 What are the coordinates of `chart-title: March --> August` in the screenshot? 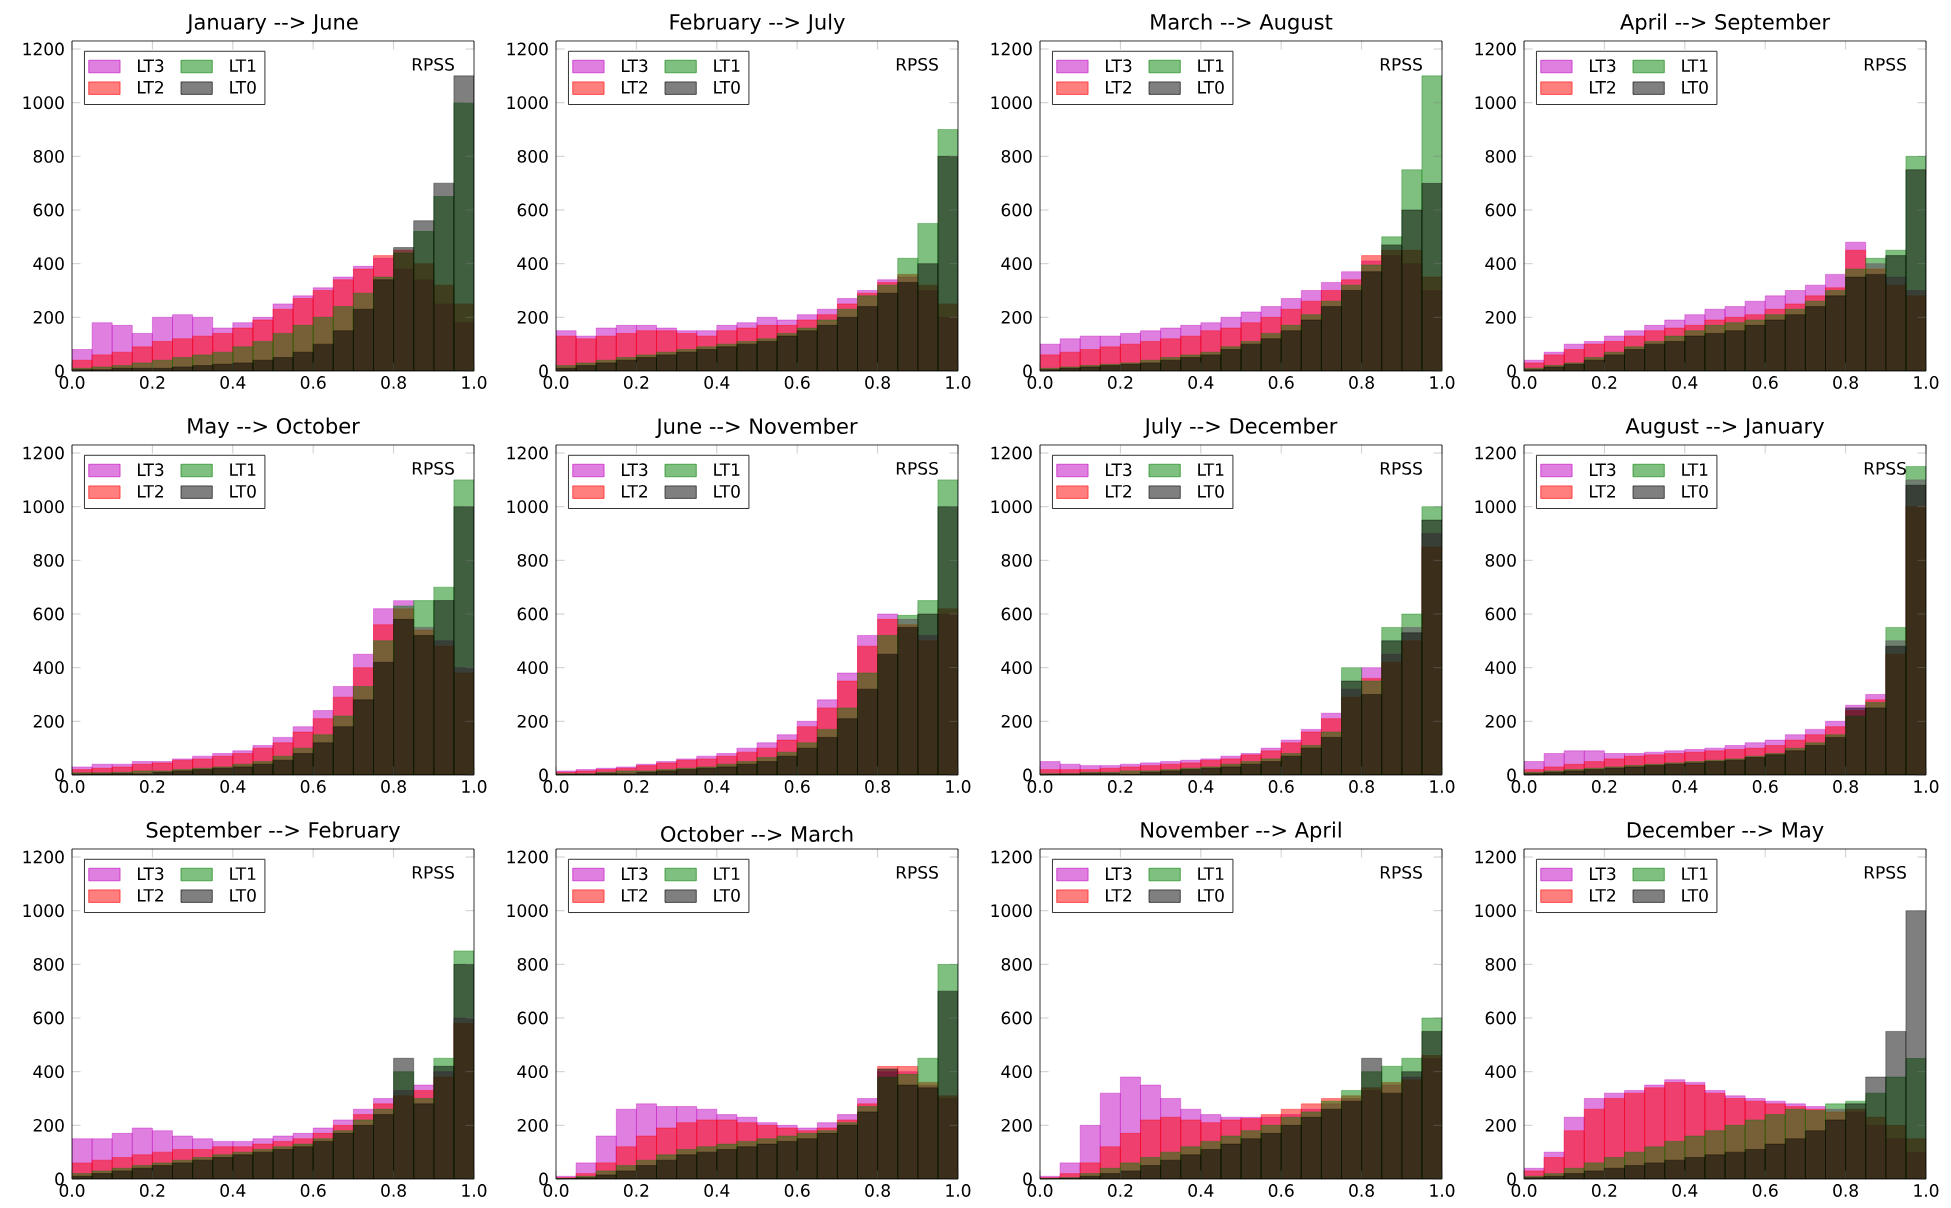 It's located at (1242, 23).